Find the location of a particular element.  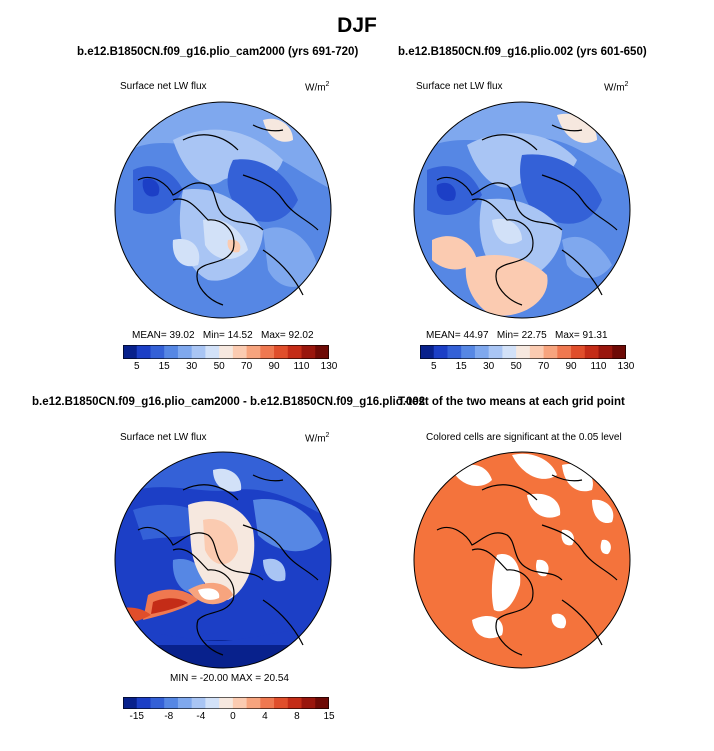

stats-bottom-left: MIN = -20.00 MAX = 20.54 is located at coordinates (229, 678).